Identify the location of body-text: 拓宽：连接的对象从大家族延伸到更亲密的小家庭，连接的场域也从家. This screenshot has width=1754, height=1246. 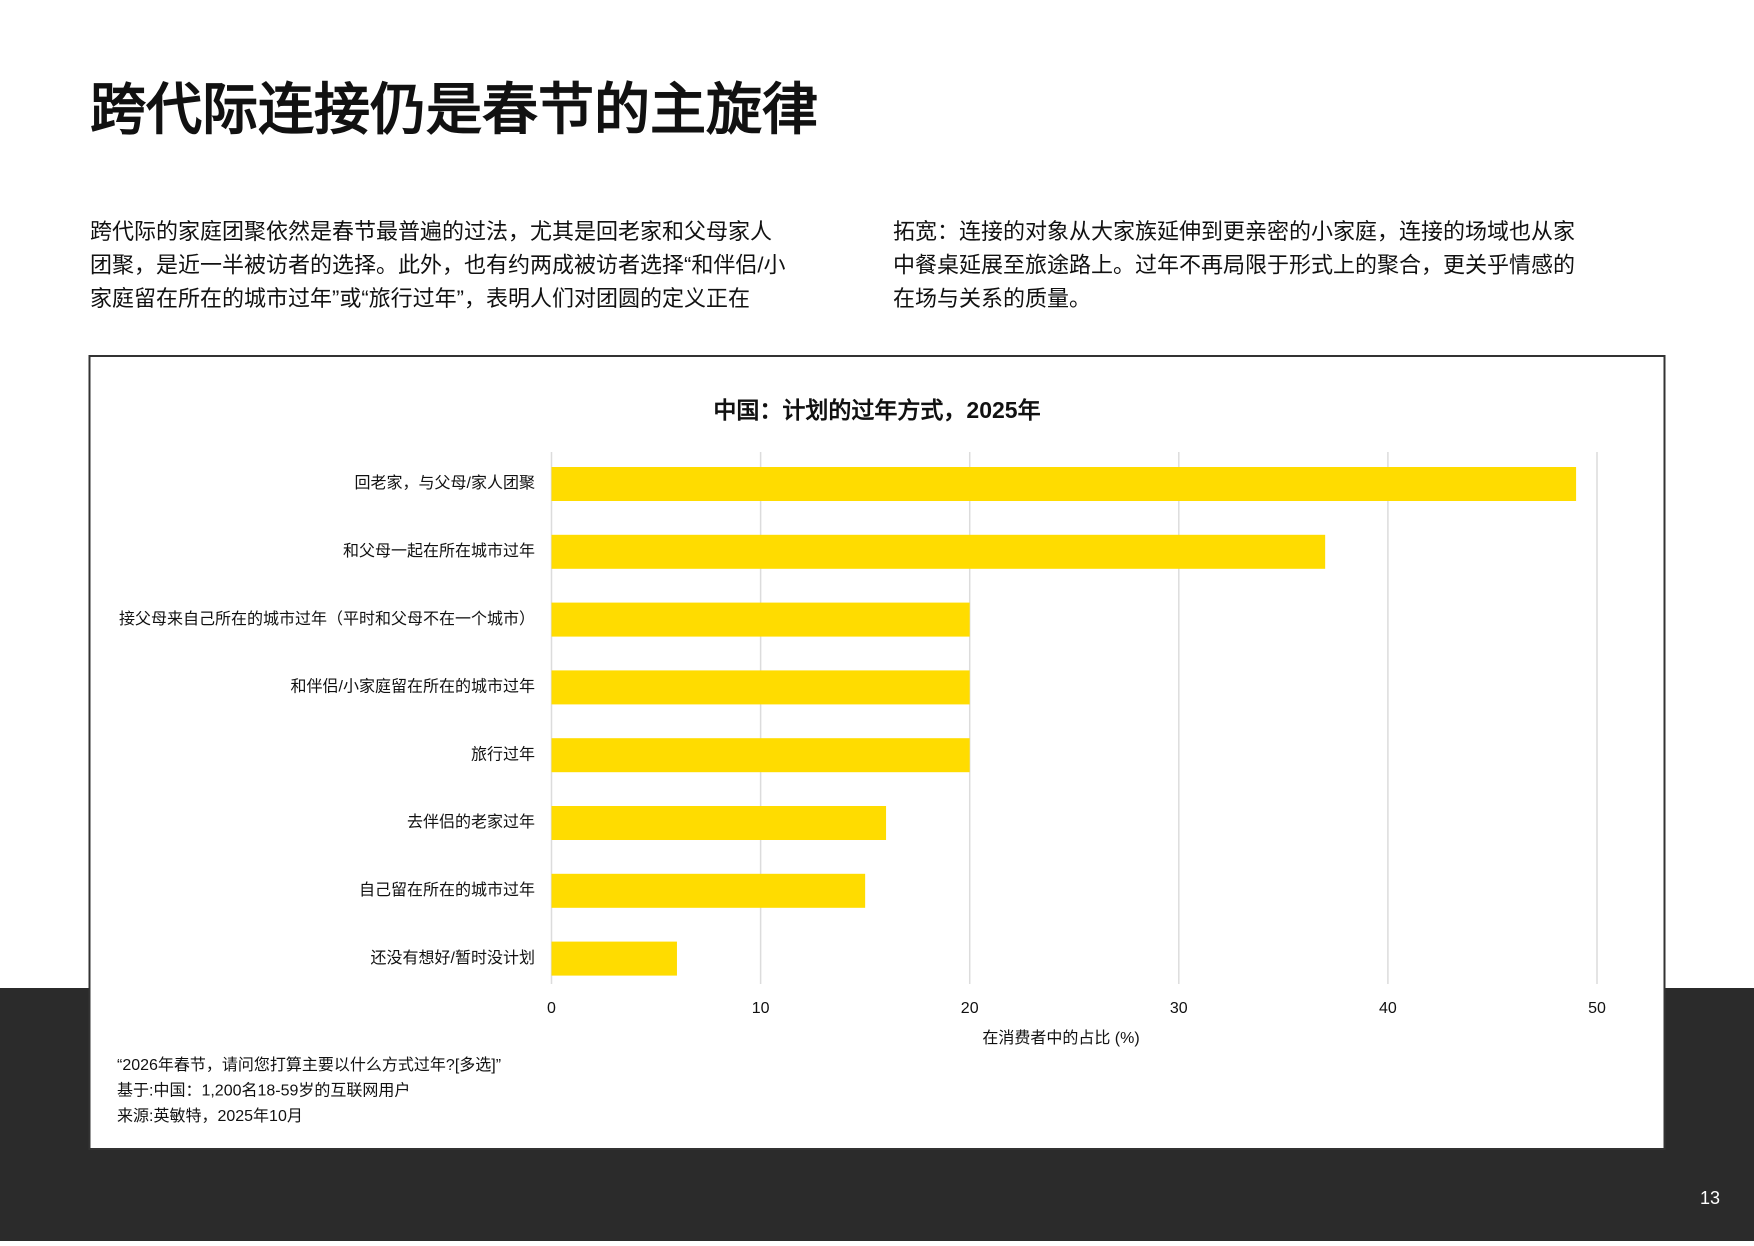
(1234, 231).